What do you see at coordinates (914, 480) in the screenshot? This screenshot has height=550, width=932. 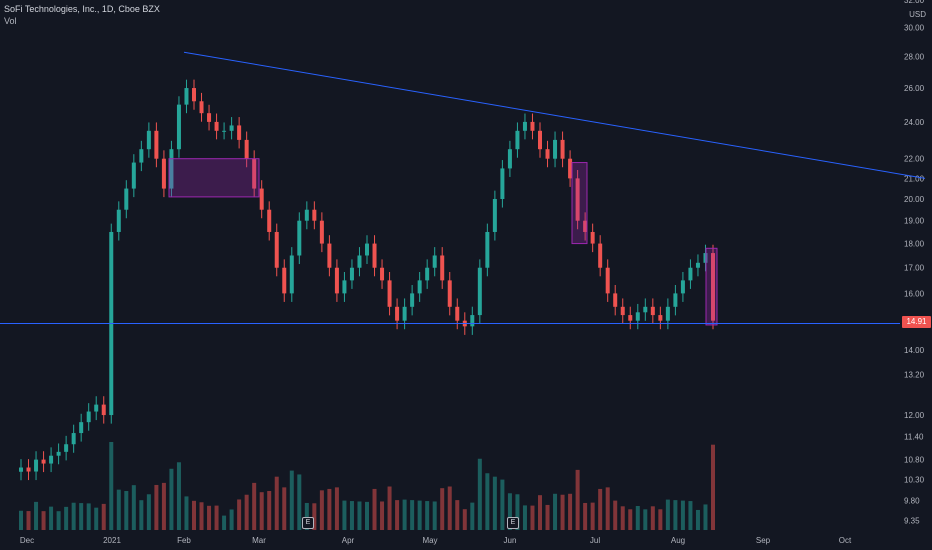 I see `y-axis-tick-label: 10.30` at bounding box center [914, 480].